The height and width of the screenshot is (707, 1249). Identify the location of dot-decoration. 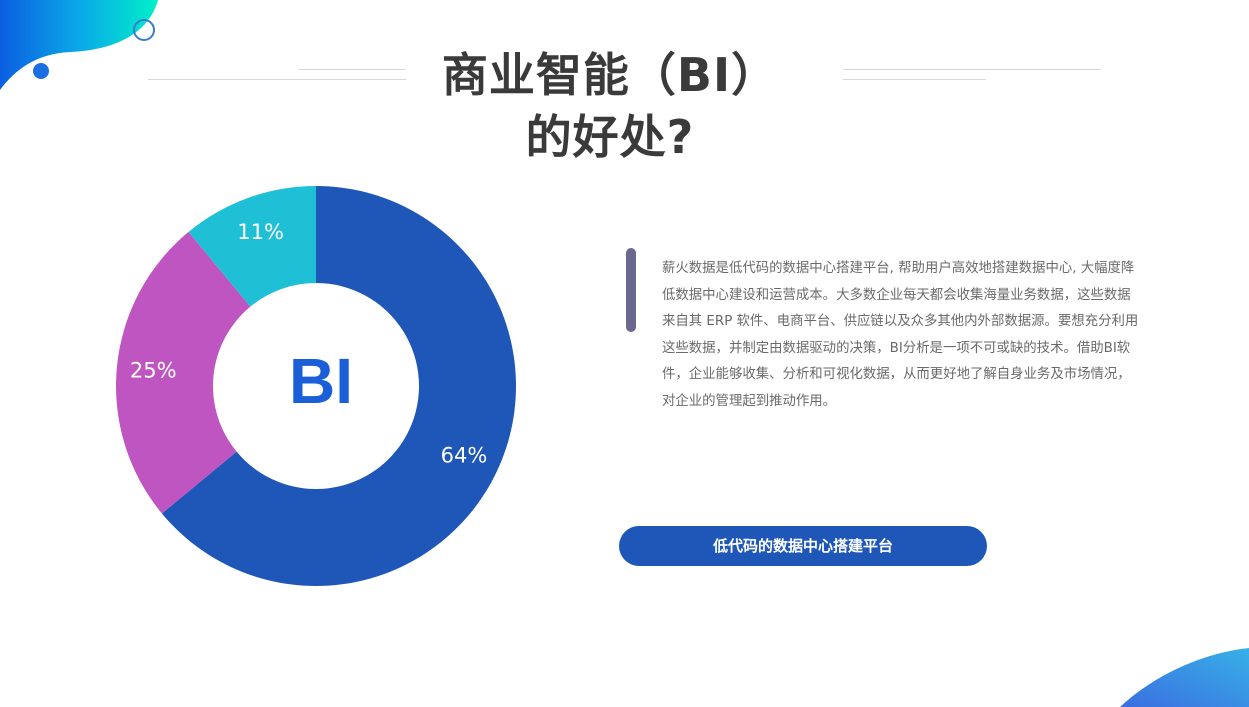
(41, 71).